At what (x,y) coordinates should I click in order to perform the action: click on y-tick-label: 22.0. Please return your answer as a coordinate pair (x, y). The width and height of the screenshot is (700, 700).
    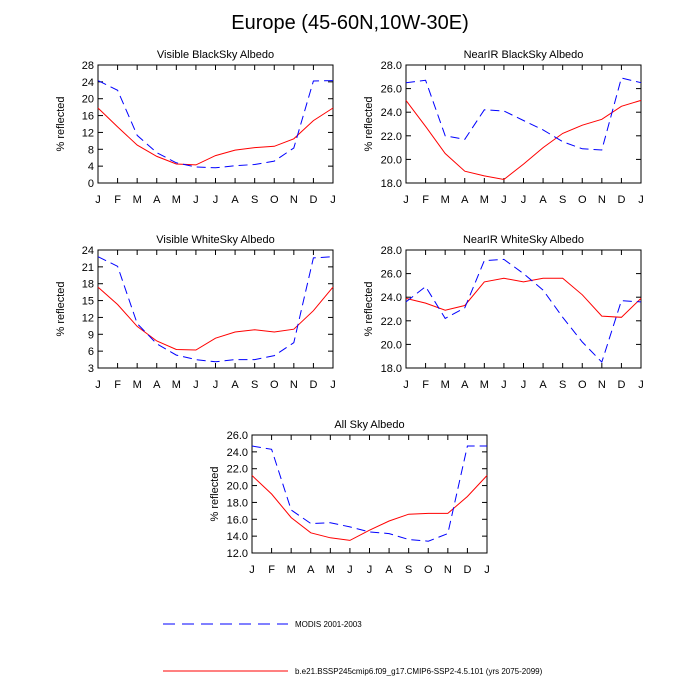
    Looking at the image, I should click on (391, 322).